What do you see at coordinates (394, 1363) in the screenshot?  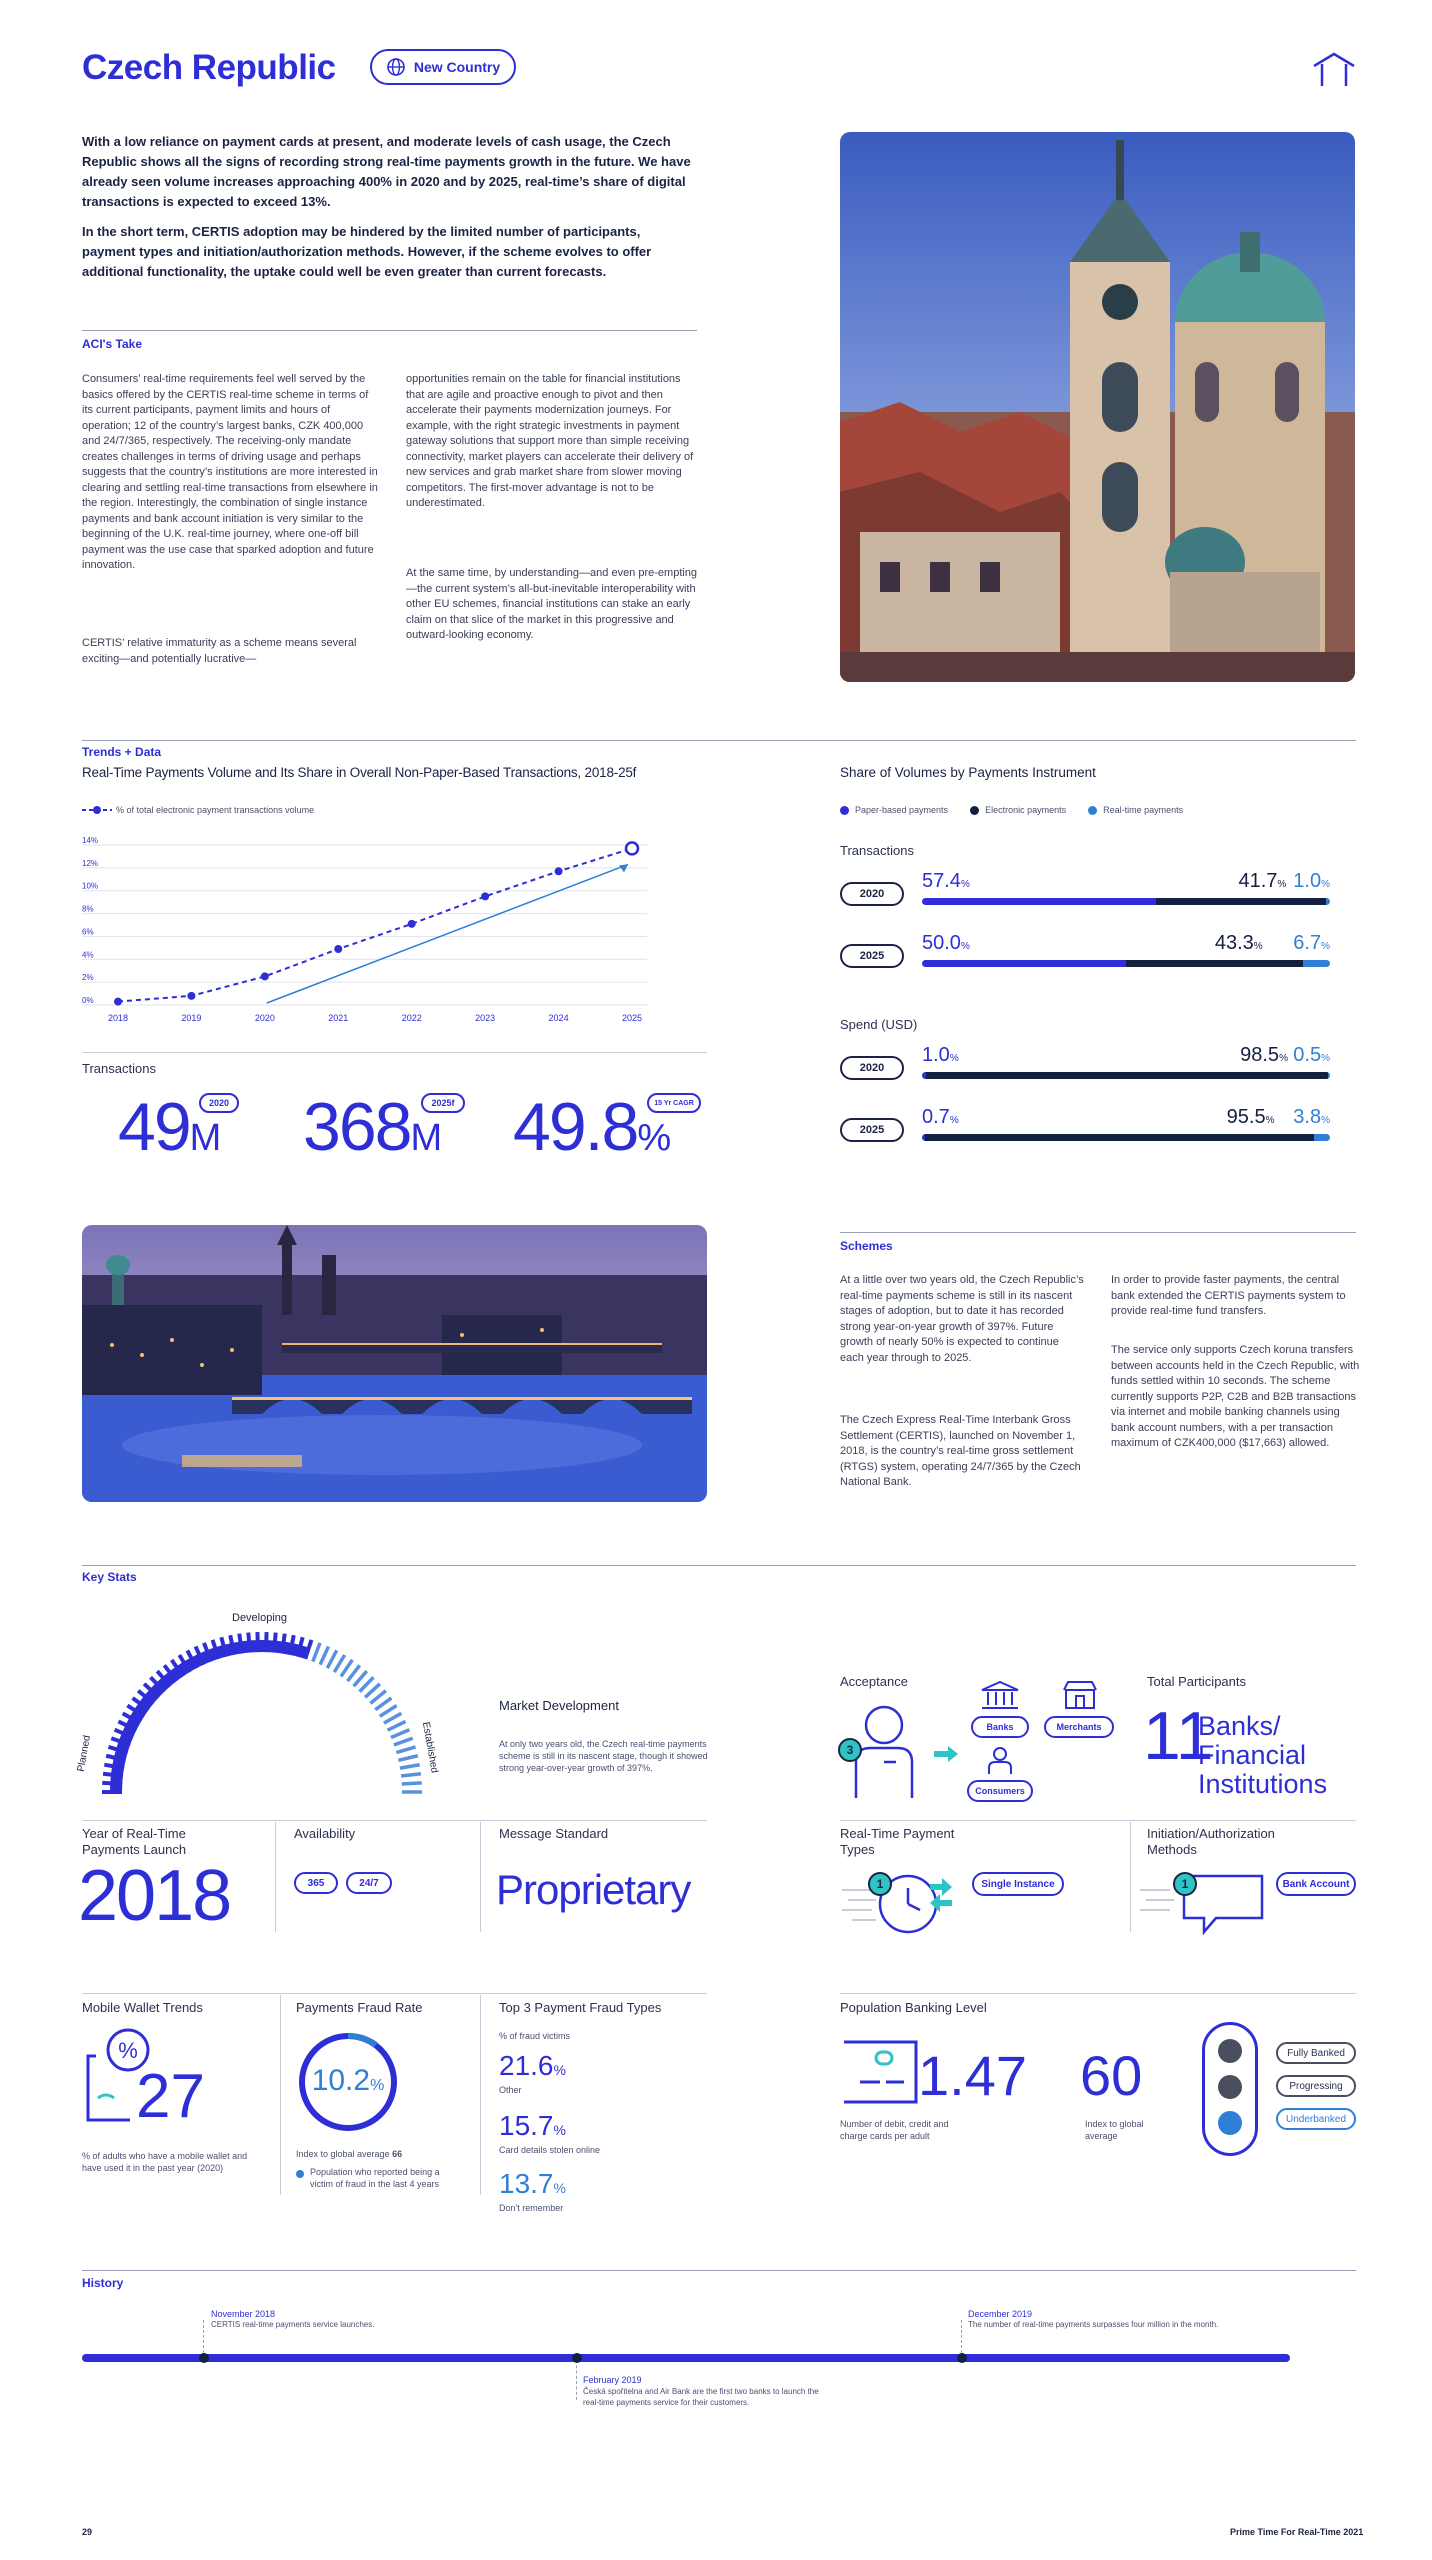 I see `prague-bridges-photo` at bounding box center [394, 1363].